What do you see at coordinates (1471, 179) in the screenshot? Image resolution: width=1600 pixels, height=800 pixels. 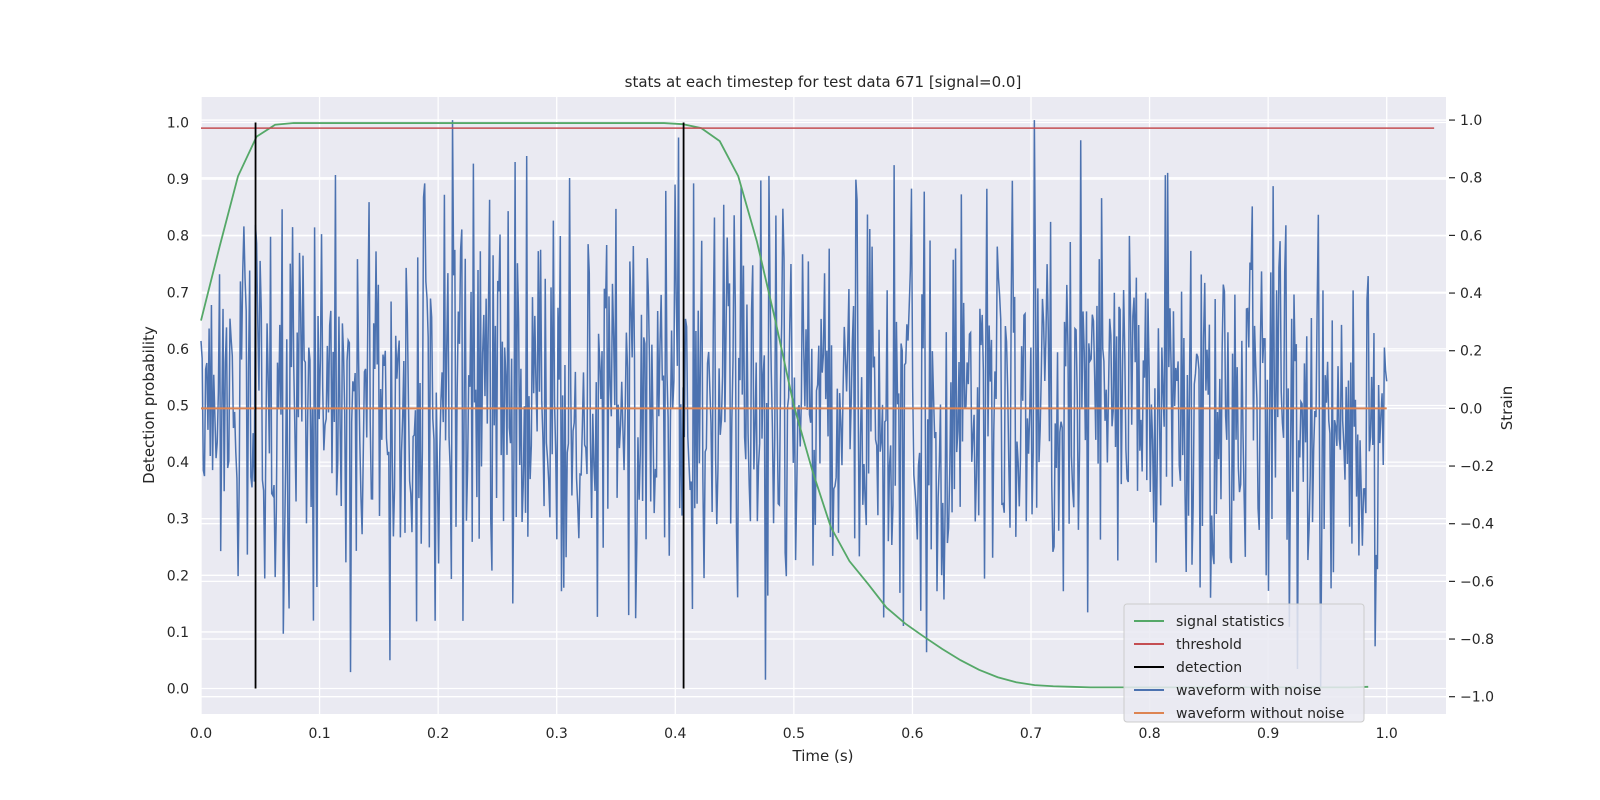 I see `y-right-tick-label: 0.8` at bounding box center [1471, 179].